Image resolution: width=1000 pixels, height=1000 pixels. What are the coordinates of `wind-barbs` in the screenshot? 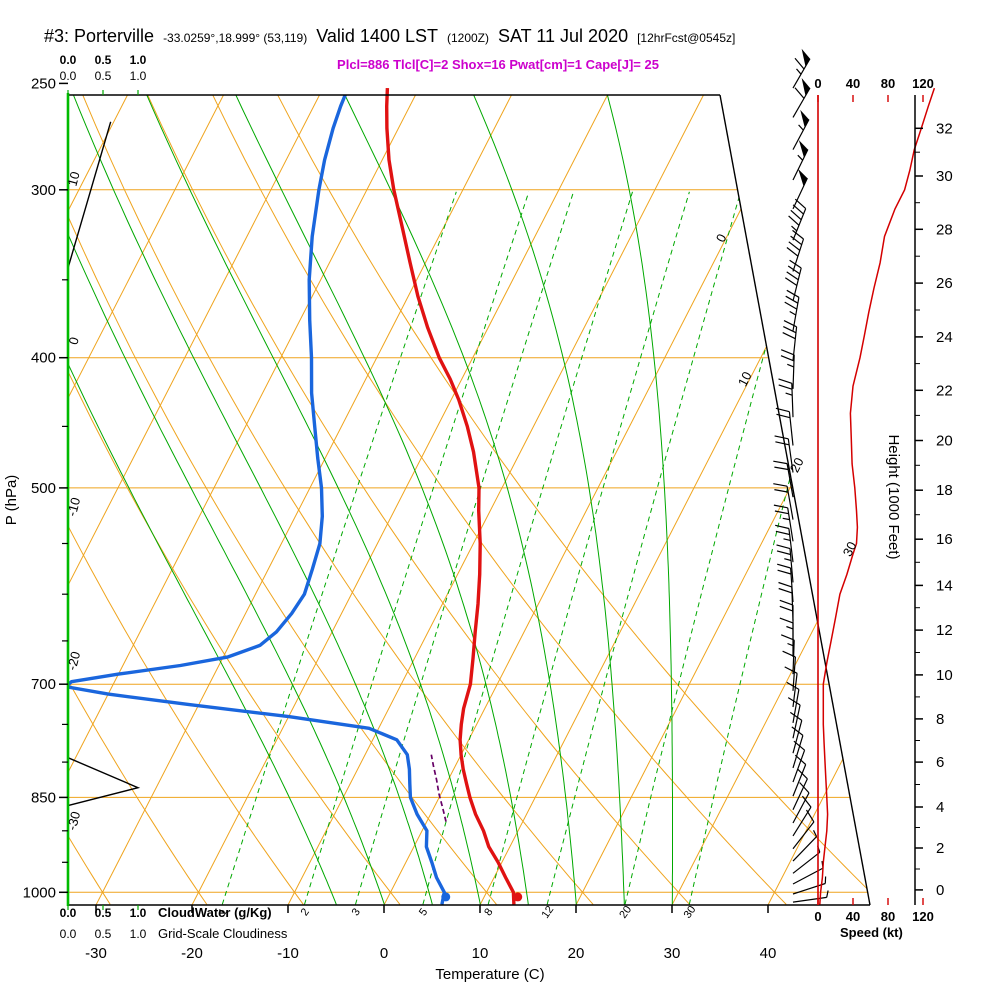 It's located at (801, 475).